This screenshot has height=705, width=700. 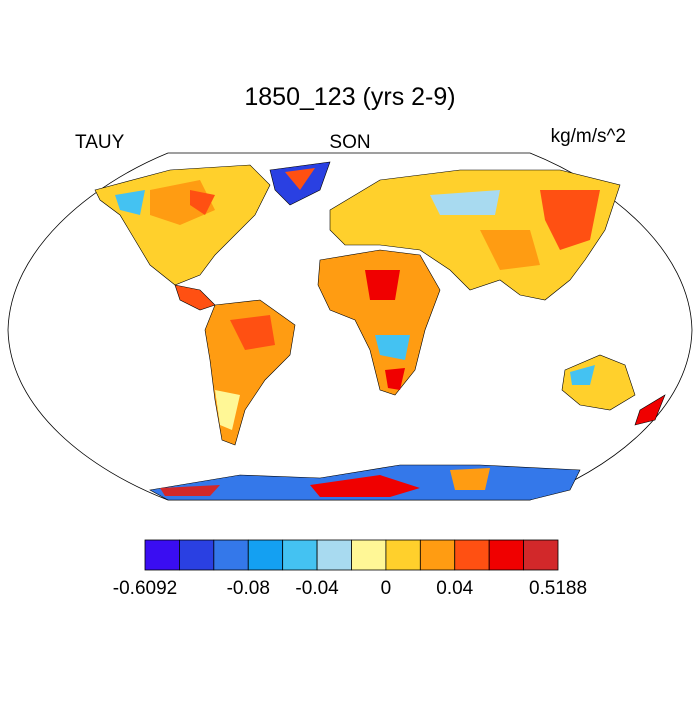 I want to click on colorbar-label: 0.5188, so click(x=558, y=588).